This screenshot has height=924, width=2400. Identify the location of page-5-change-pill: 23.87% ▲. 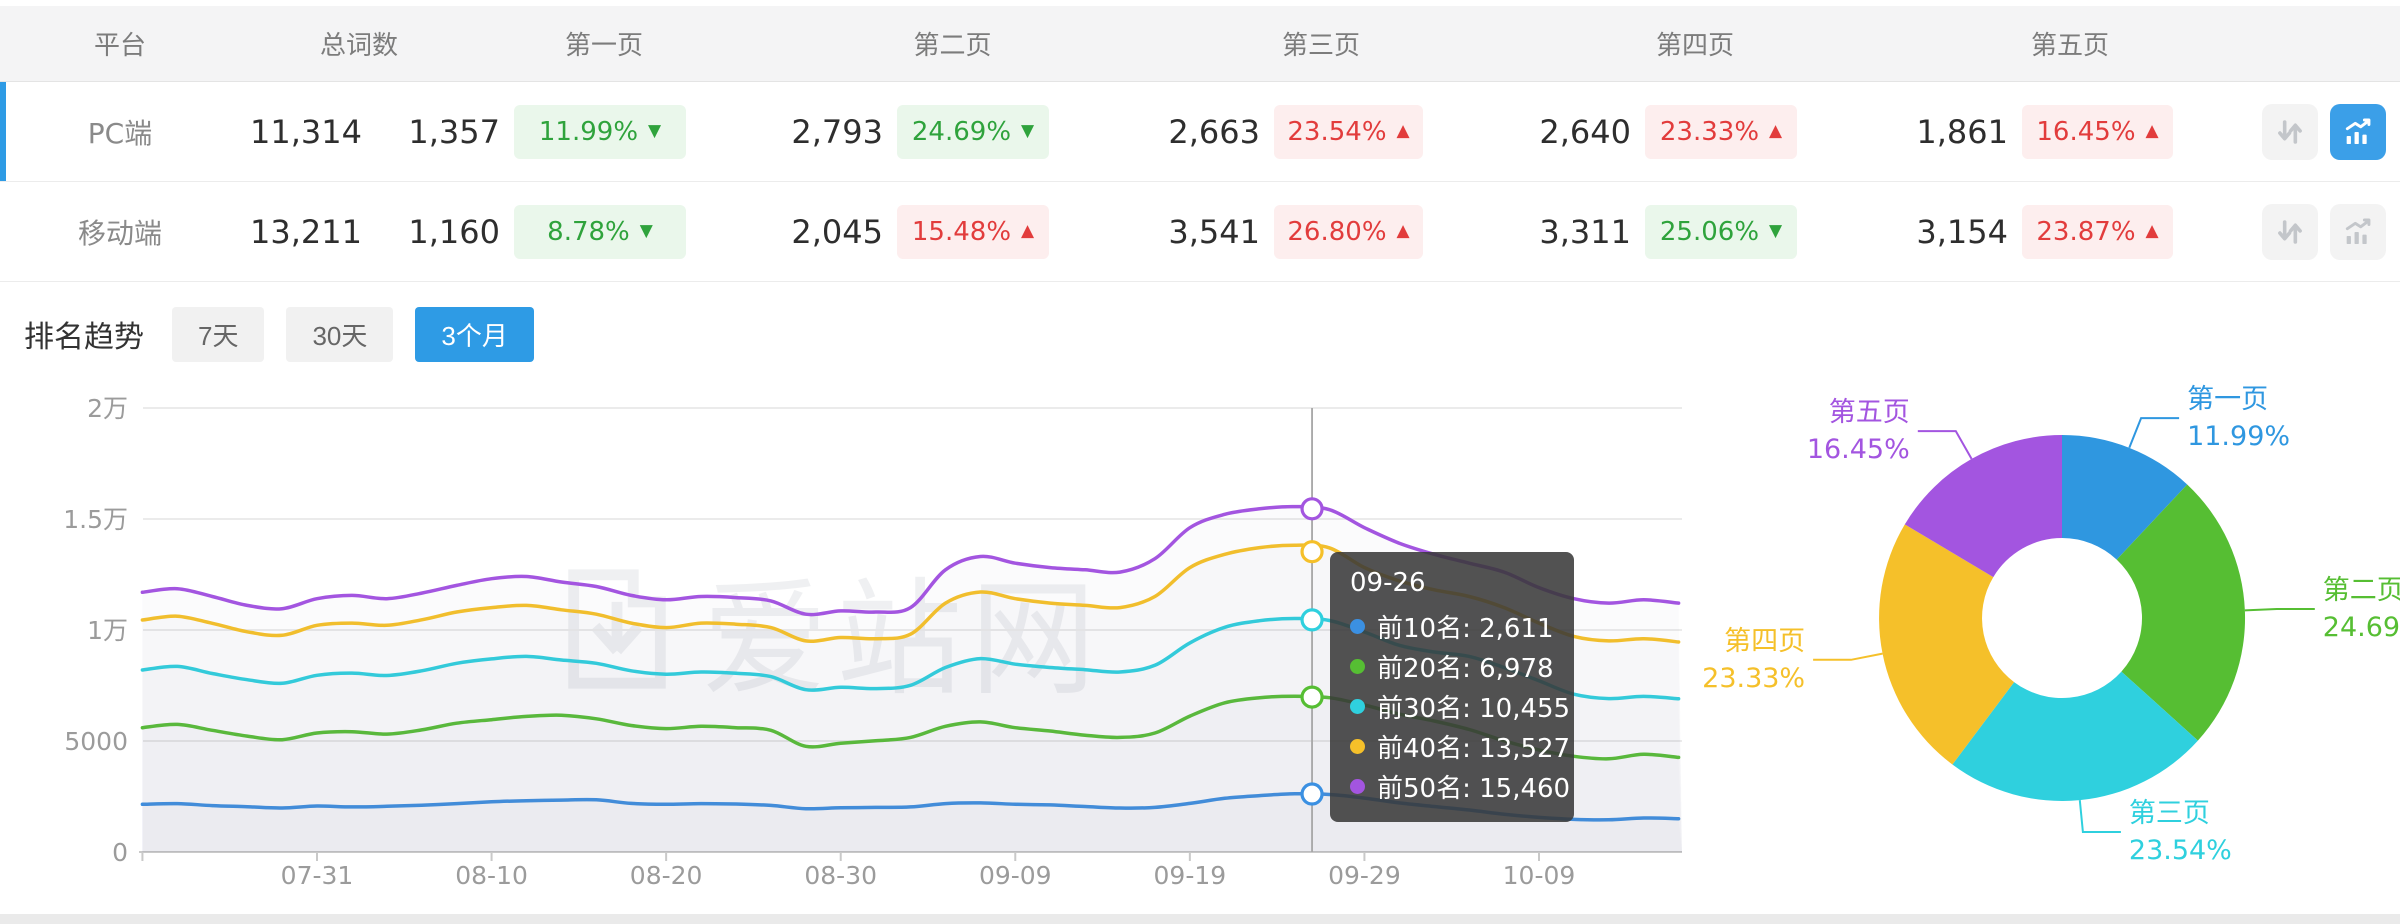
(2097, 231).